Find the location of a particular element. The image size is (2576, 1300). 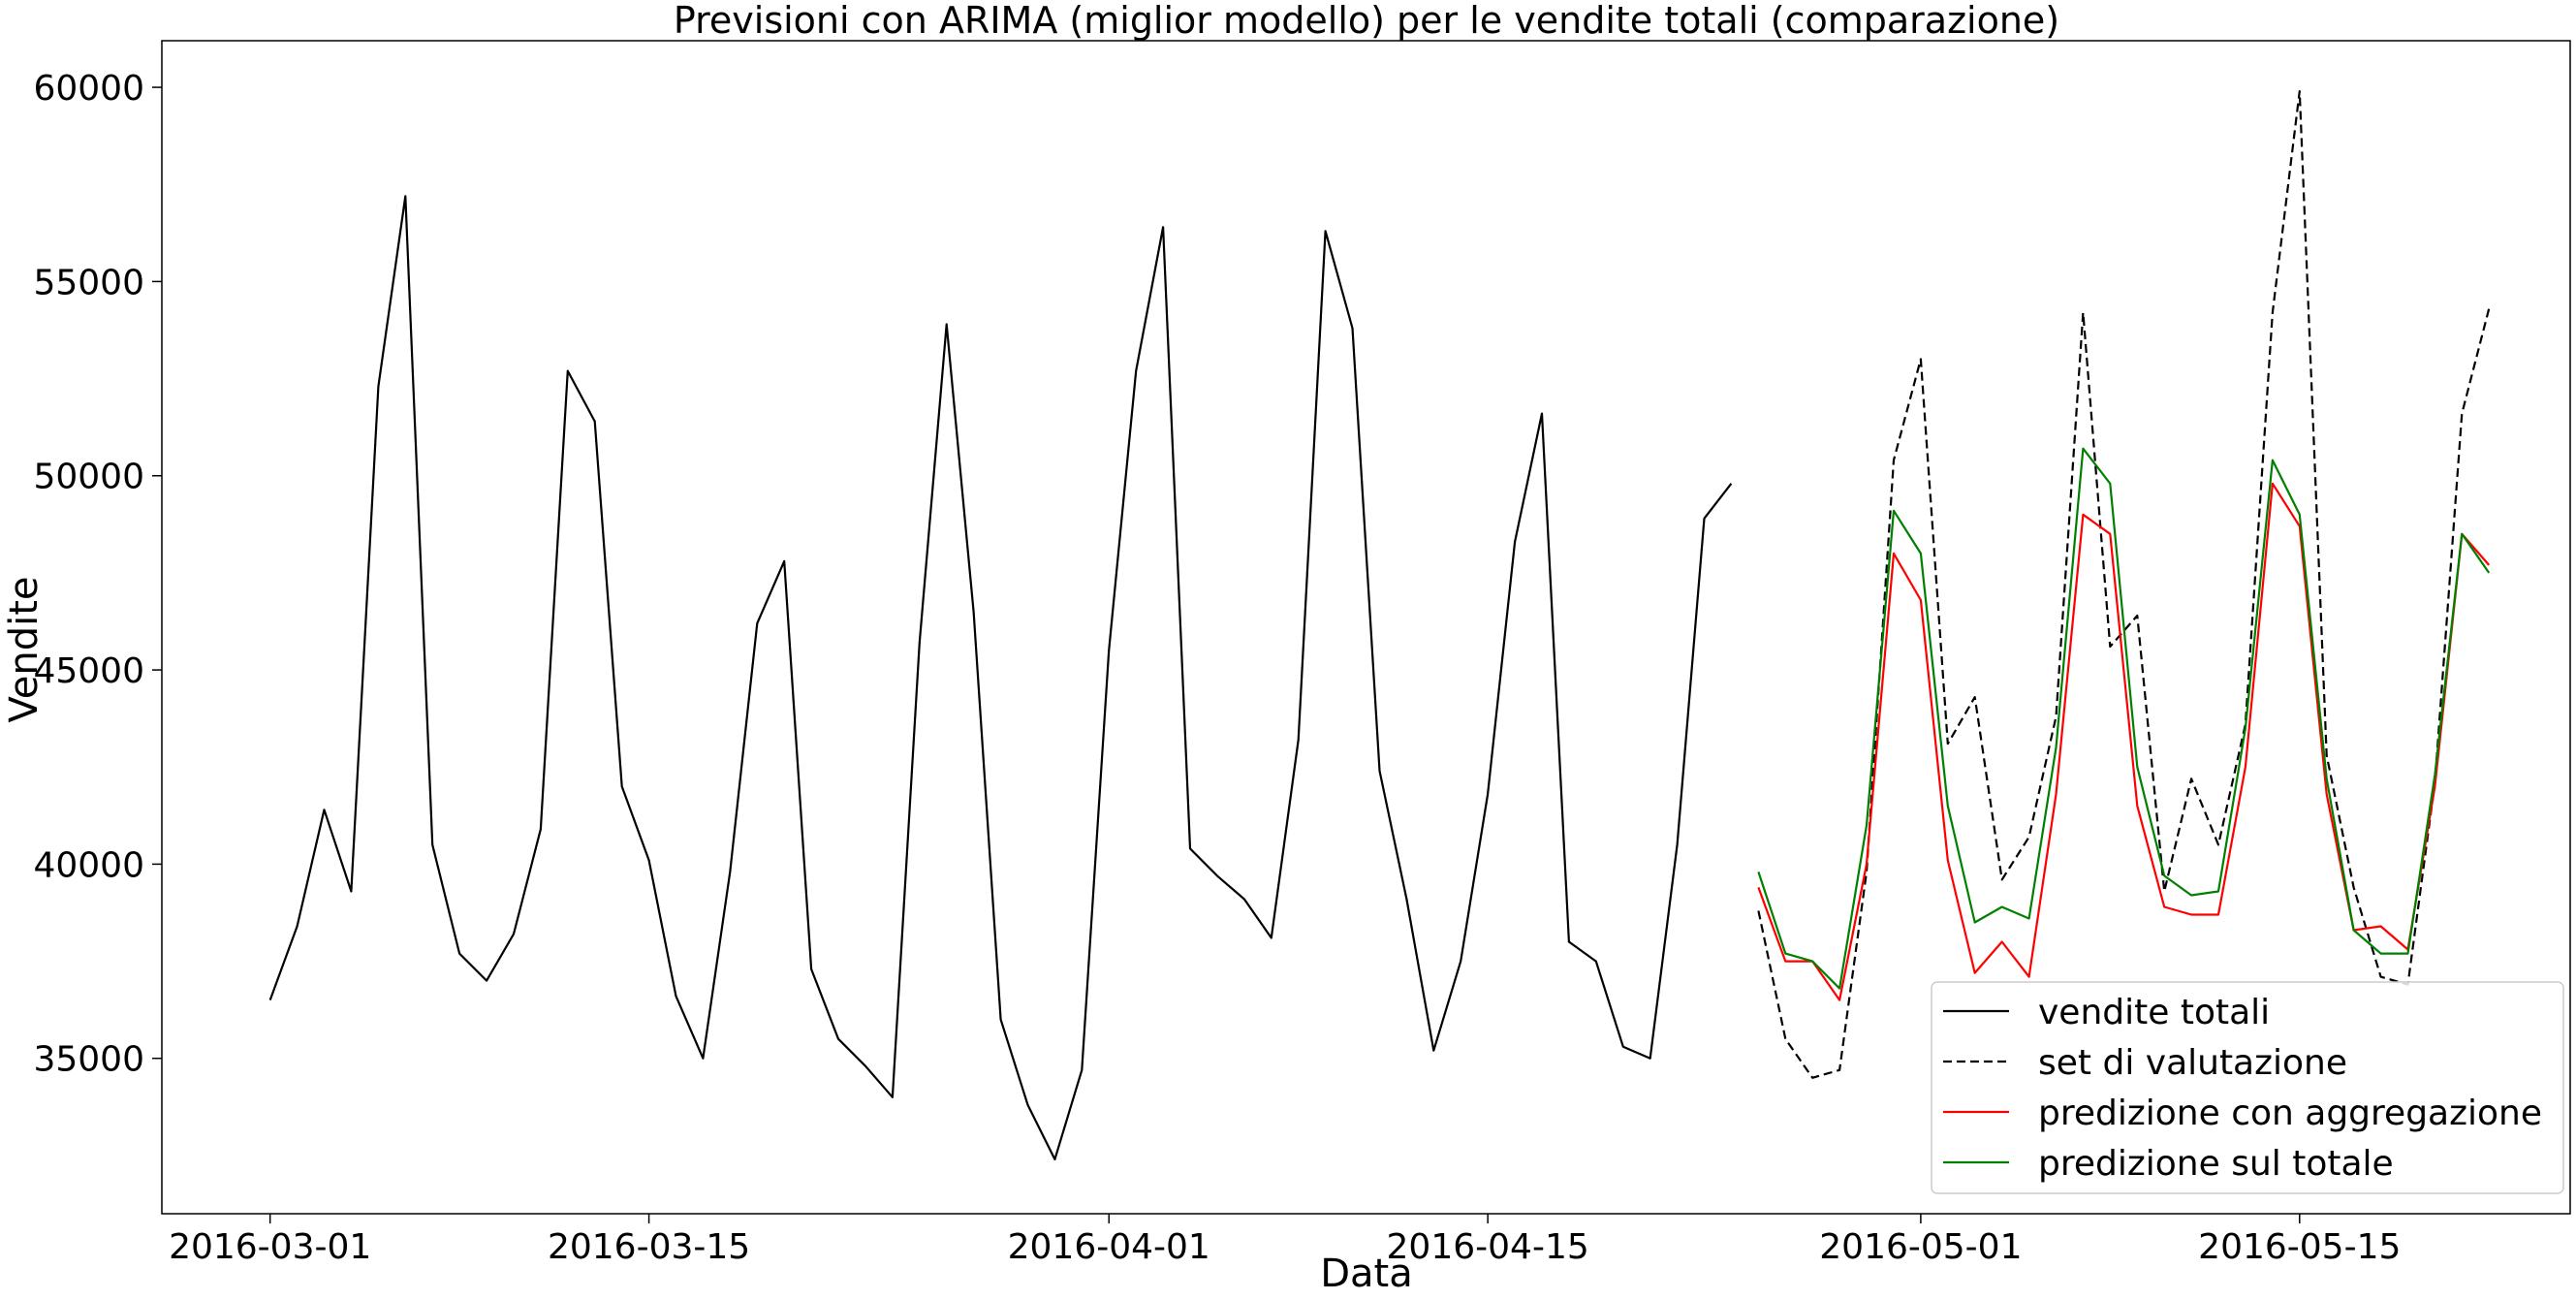

x-tick-label: 2016-05-01 is located at coordinates (1920, 1247).